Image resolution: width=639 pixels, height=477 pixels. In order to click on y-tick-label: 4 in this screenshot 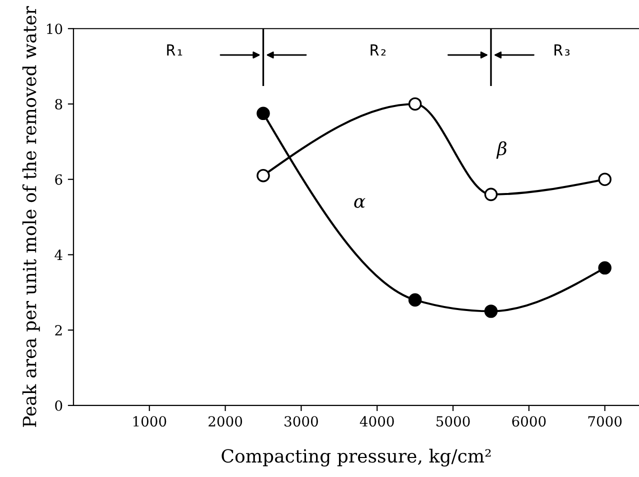, I will do `click(58, 255)`.